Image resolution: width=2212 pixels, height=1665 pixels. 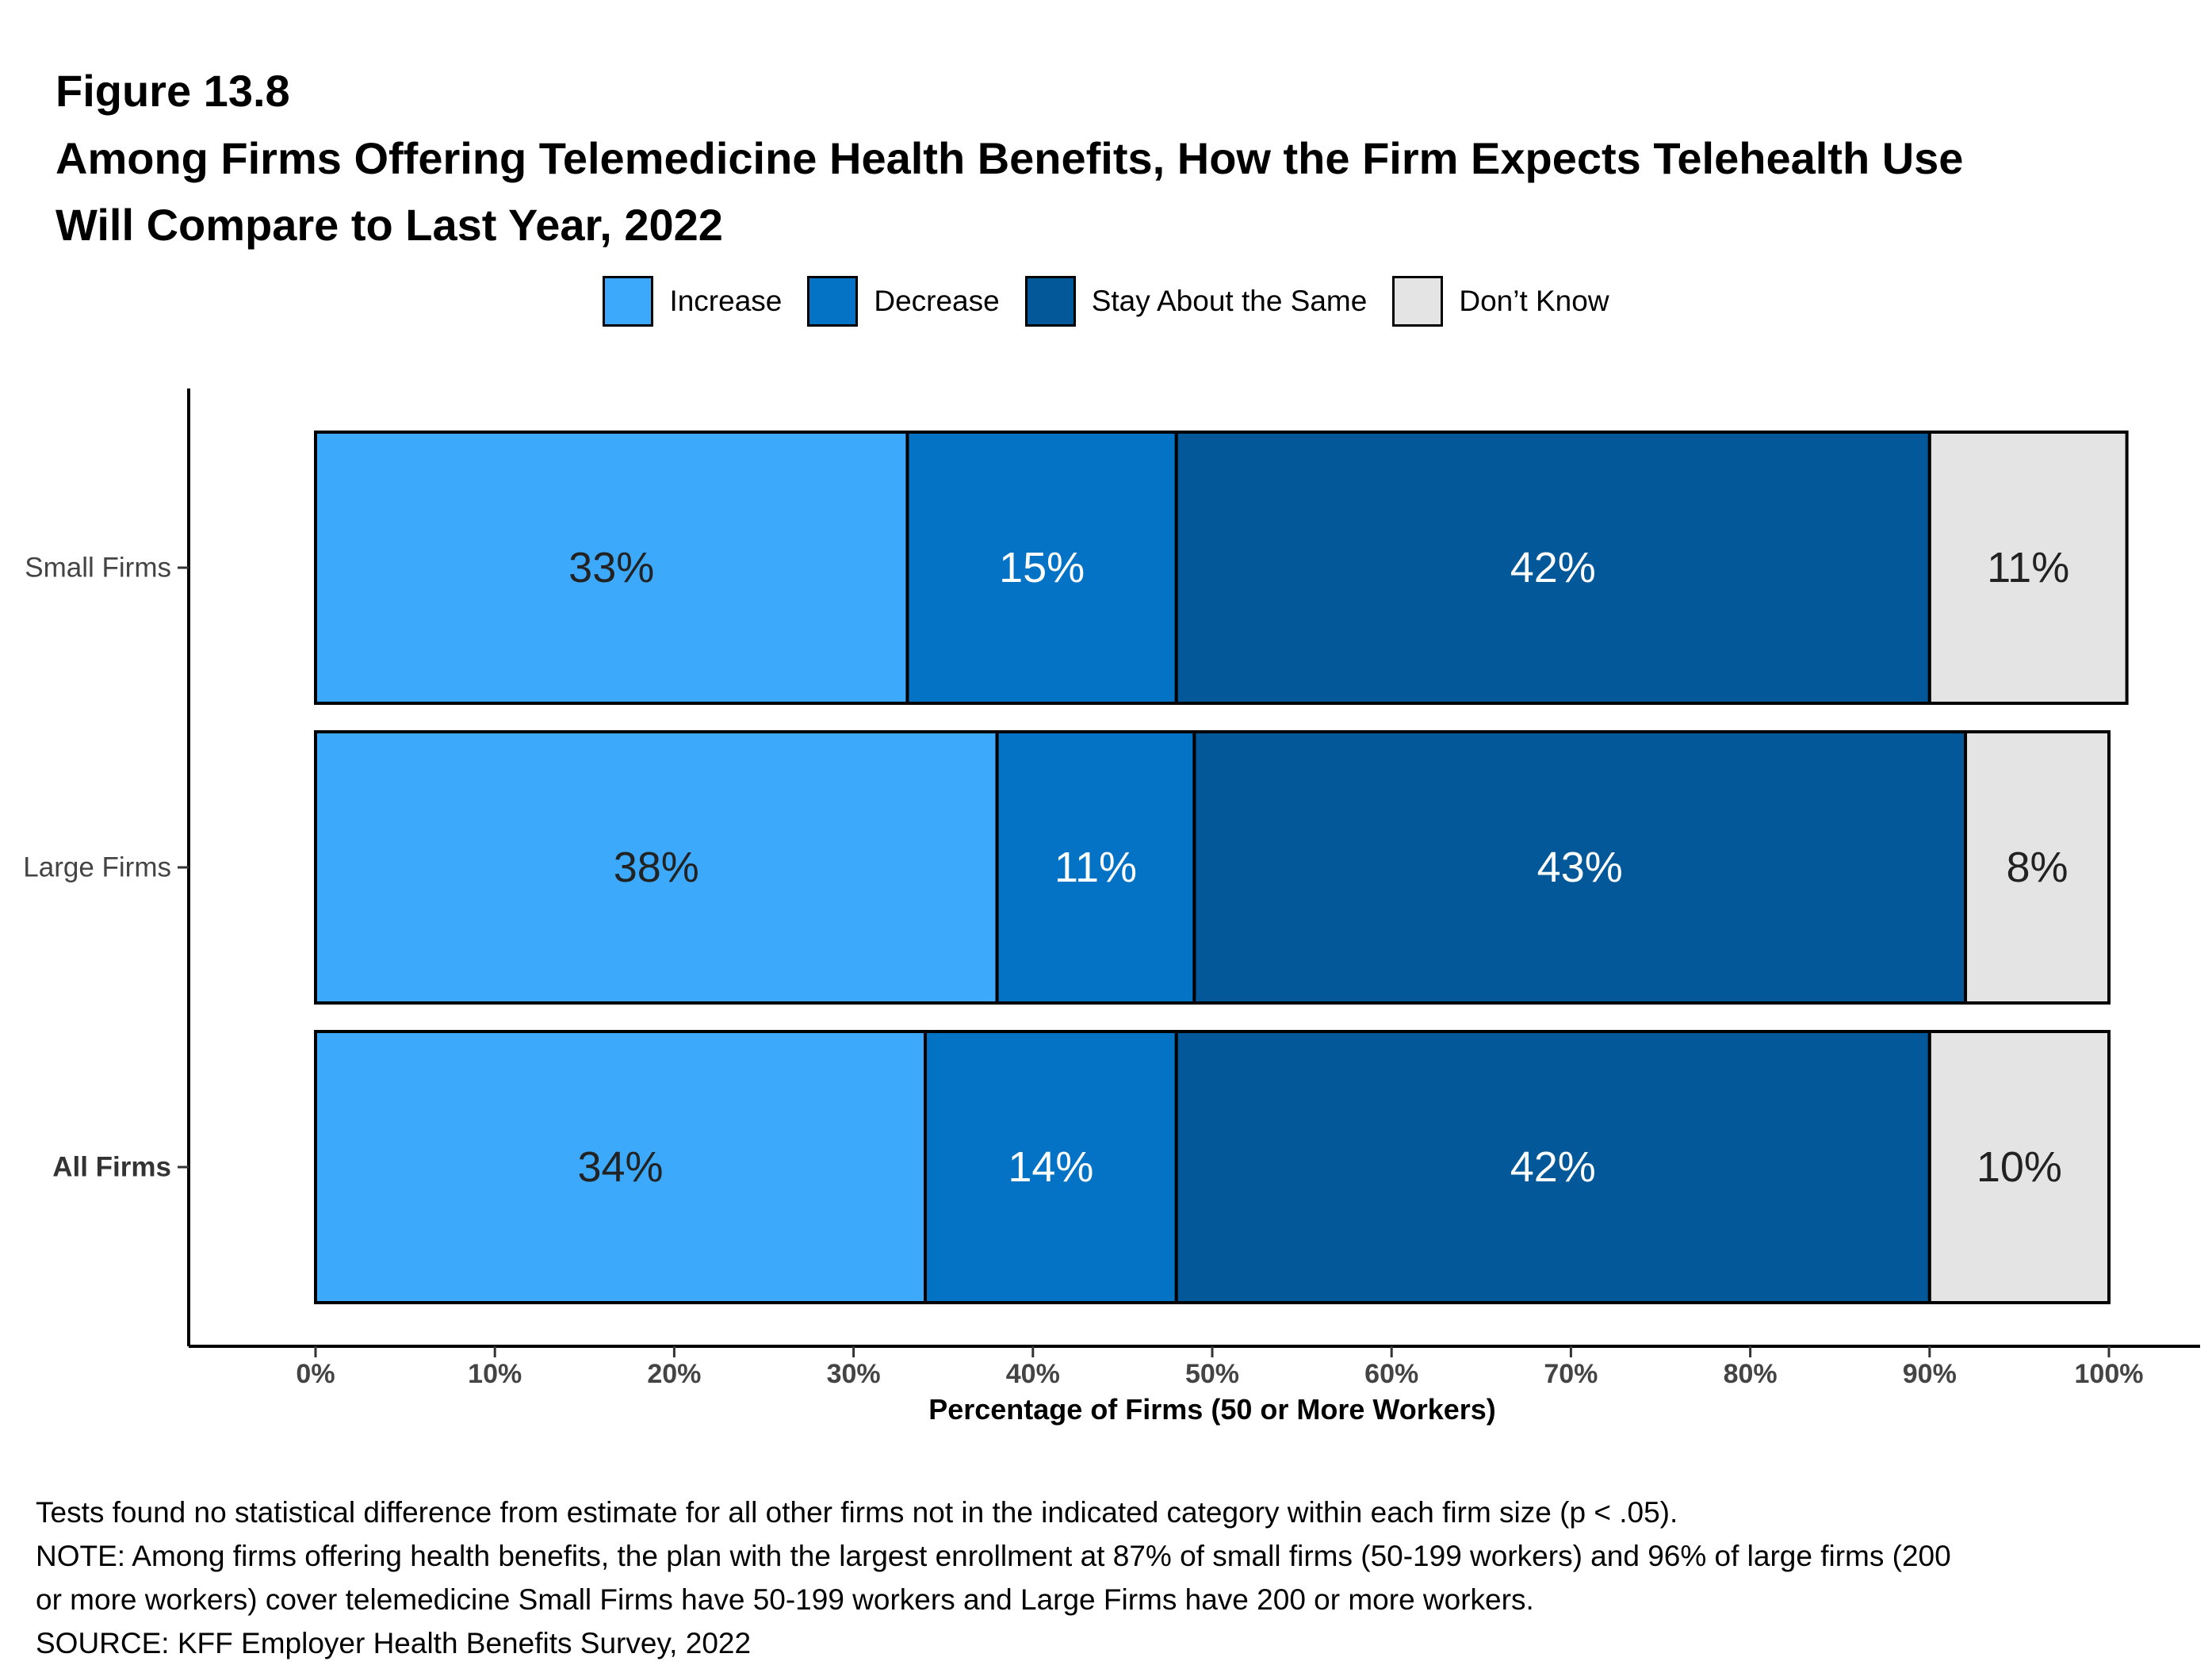 I want to click on bar-small-firms-decrease, so click(x=1042, y=568).